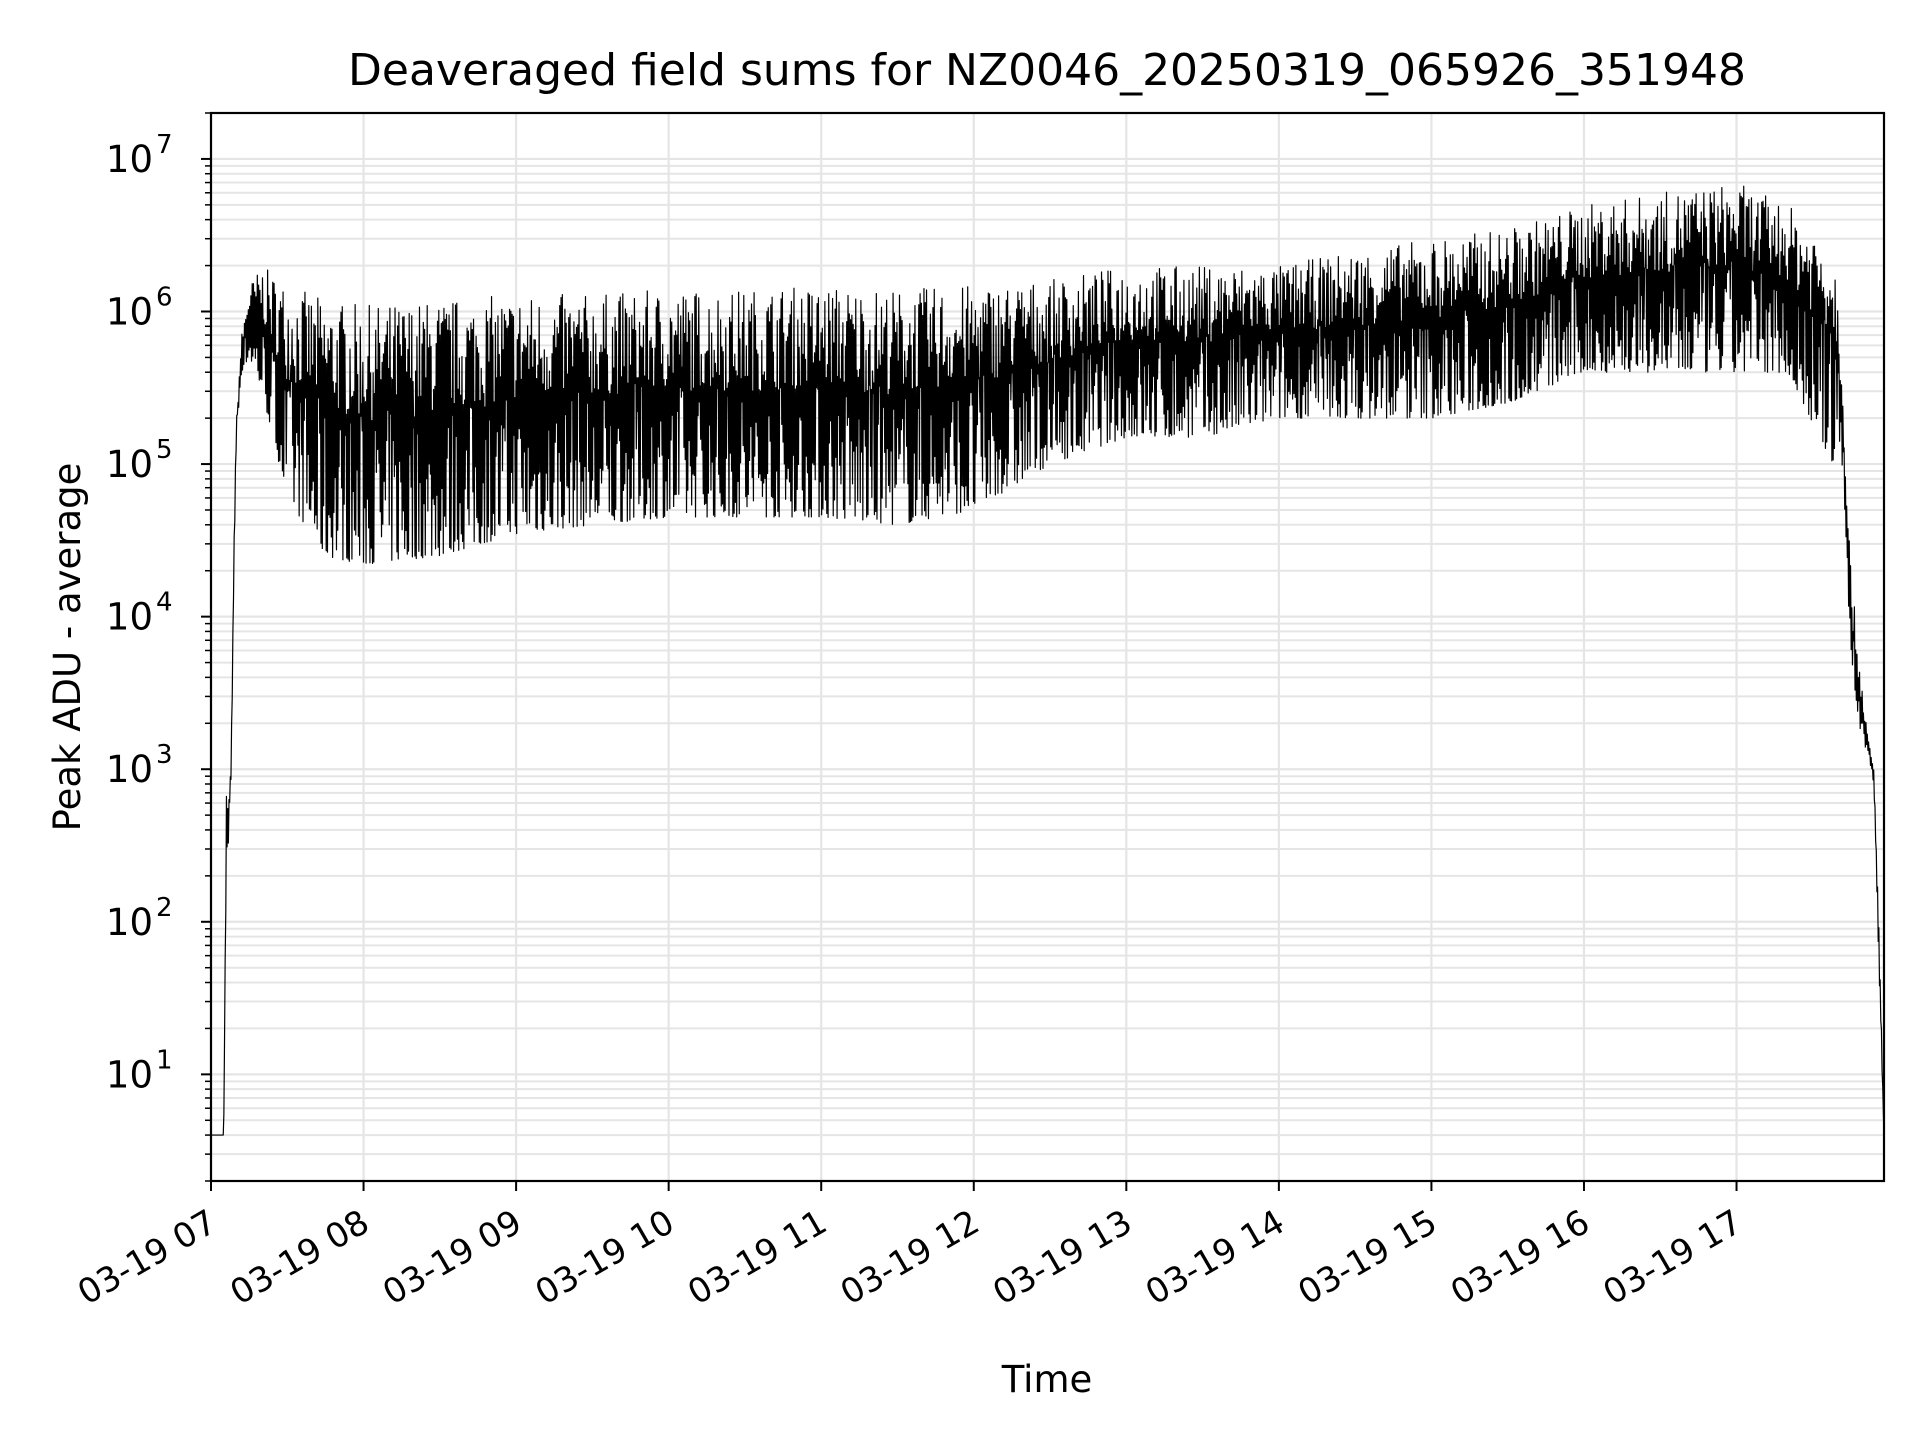 Image resolution: width=1920 pixels, height=1440 pixels. Describe the element at coordinates (164, 298) in the screenshot. I see `y-tick-exponent: 6` at that location.